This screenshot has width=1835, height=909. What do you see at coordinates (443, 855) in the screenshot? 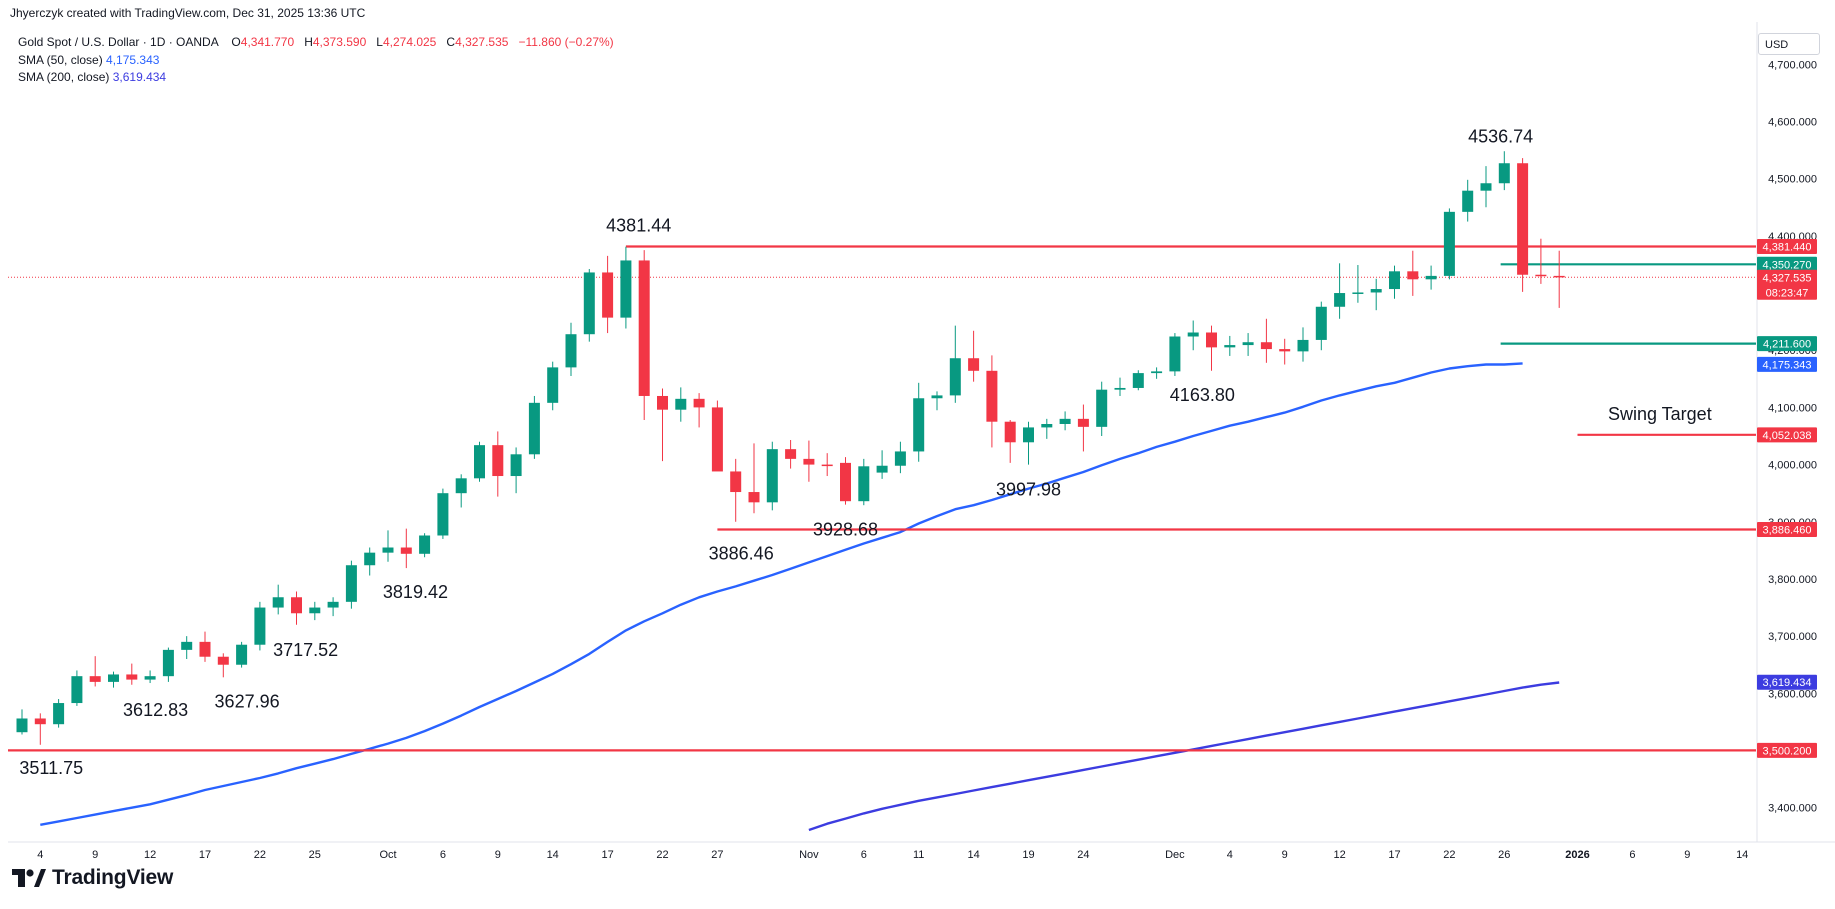
I see `time-tick-label: 6` at bounding box center [443, 855].